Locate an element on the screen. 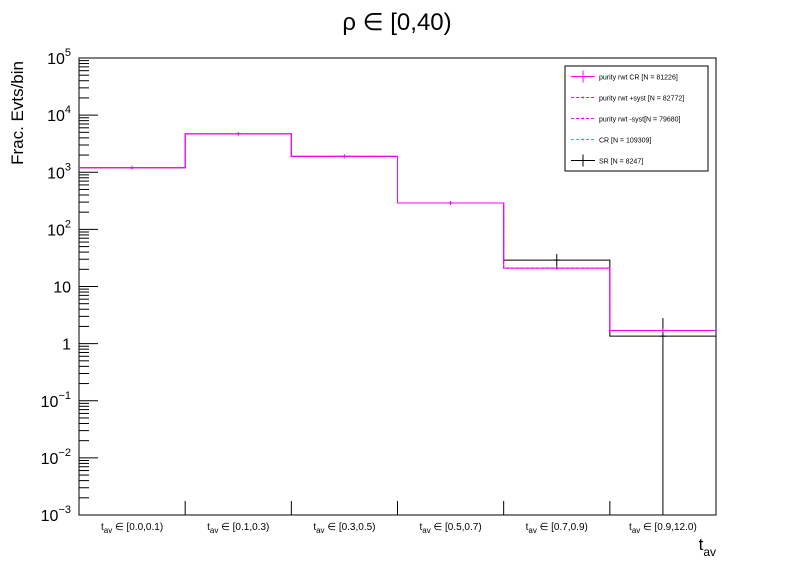 The width and height of the screenshot is (796, 572). y-tick-labels: 10⁻³ 10⁻² 10⁻¹ 1 10 10² 10³ 10⁴ 10⁵ is located at coordinates (56, 286).